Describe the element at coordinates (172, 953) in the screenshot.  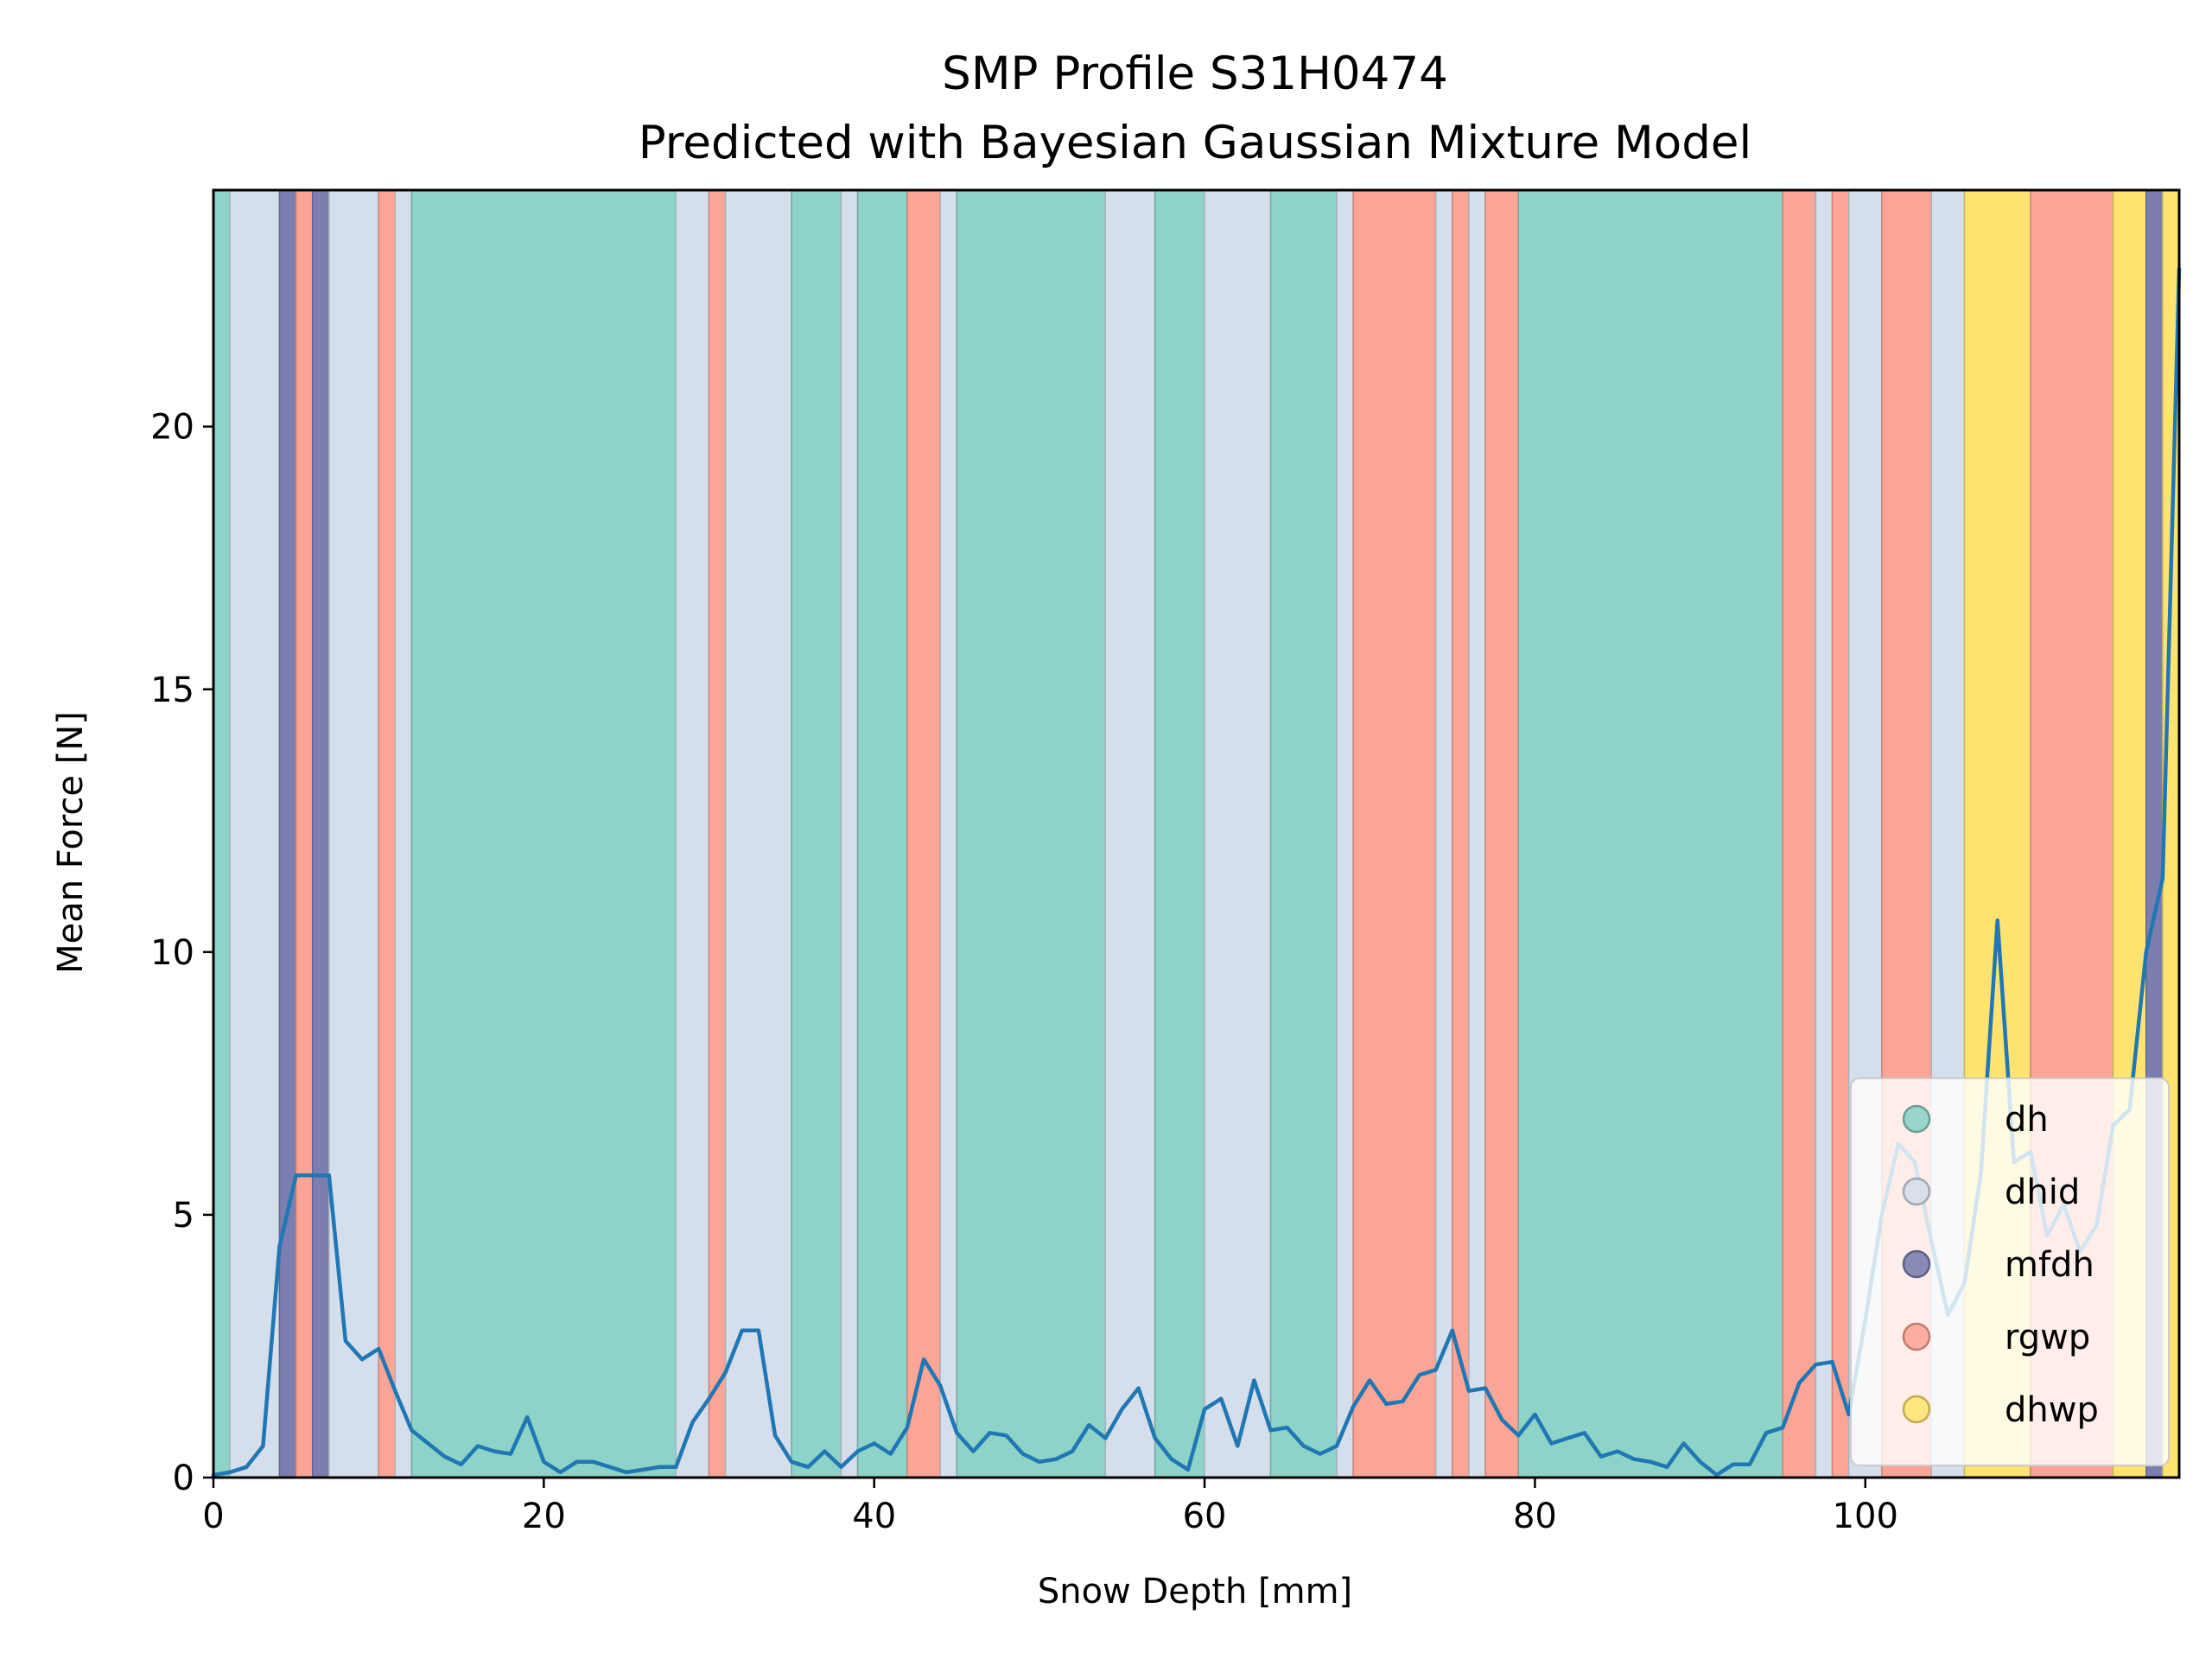
I see `y-tick-label: 10` at that location.